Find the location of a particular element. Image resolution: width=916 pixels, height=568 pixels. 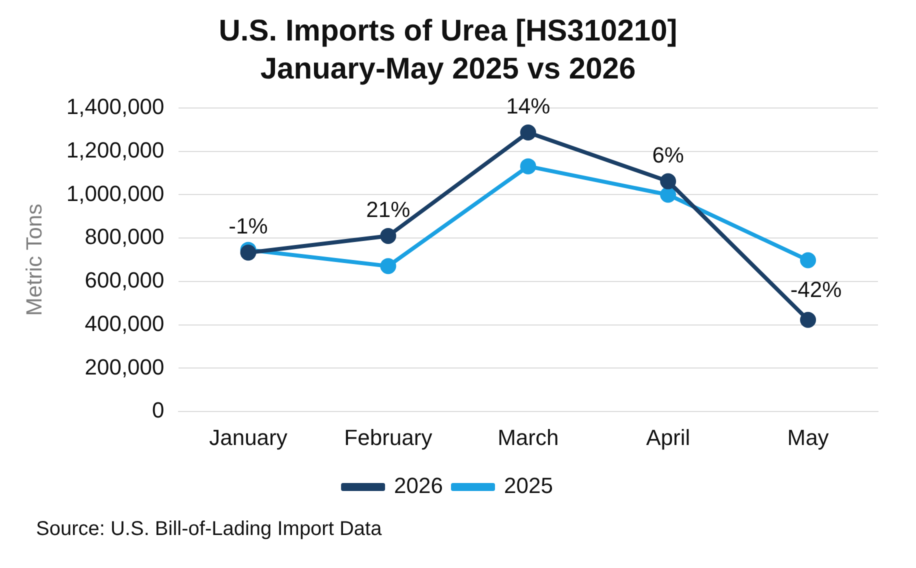

x-tick-label: March is located at coordinates (528, 437).